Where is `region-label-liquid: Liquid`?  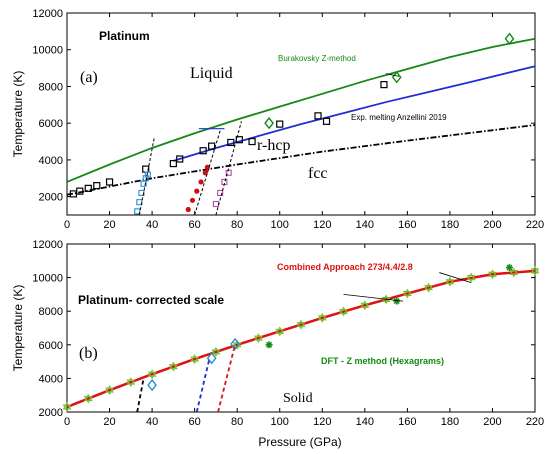
region-label-liquid: Liquid is located at coordinates (211, 73).